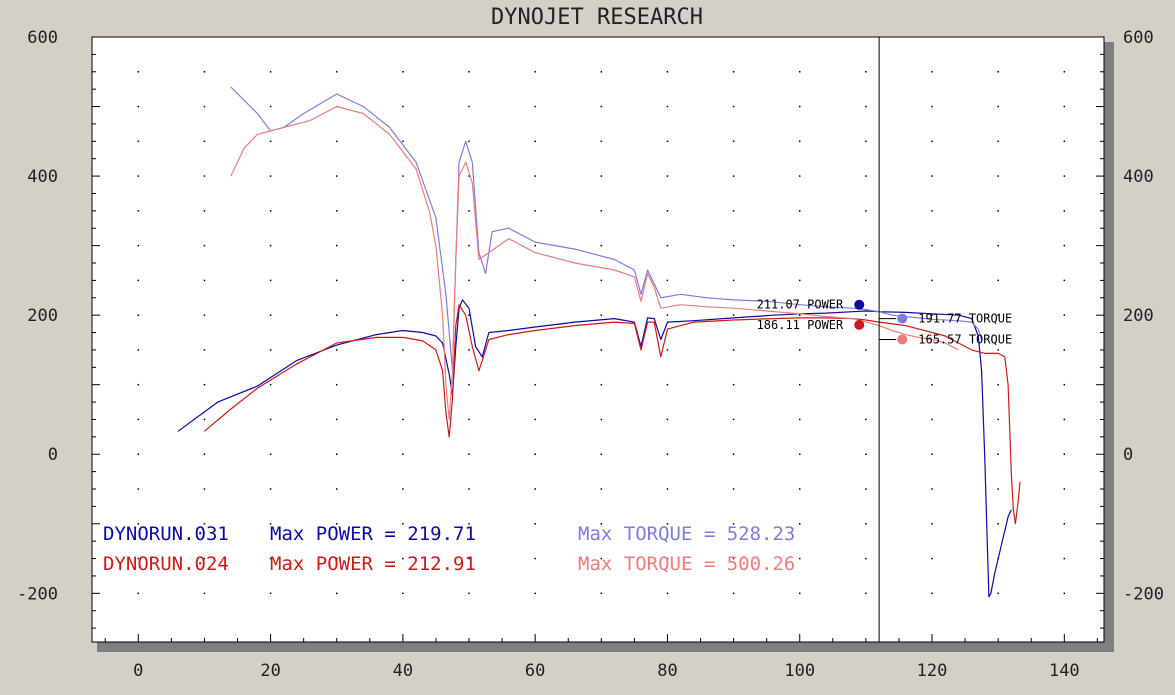 The width and height of the screenshot is (1175, 695). Describe the element at coordinates (42, 177) in the screenshot. I see `y-tick-label-left: 400` at that location.